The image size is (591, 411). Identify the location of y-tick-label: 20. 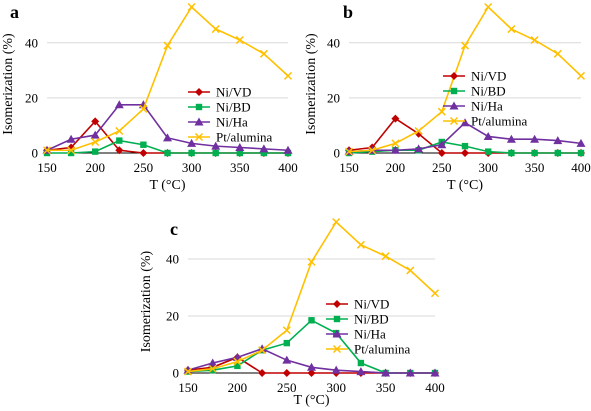
(31, 97).